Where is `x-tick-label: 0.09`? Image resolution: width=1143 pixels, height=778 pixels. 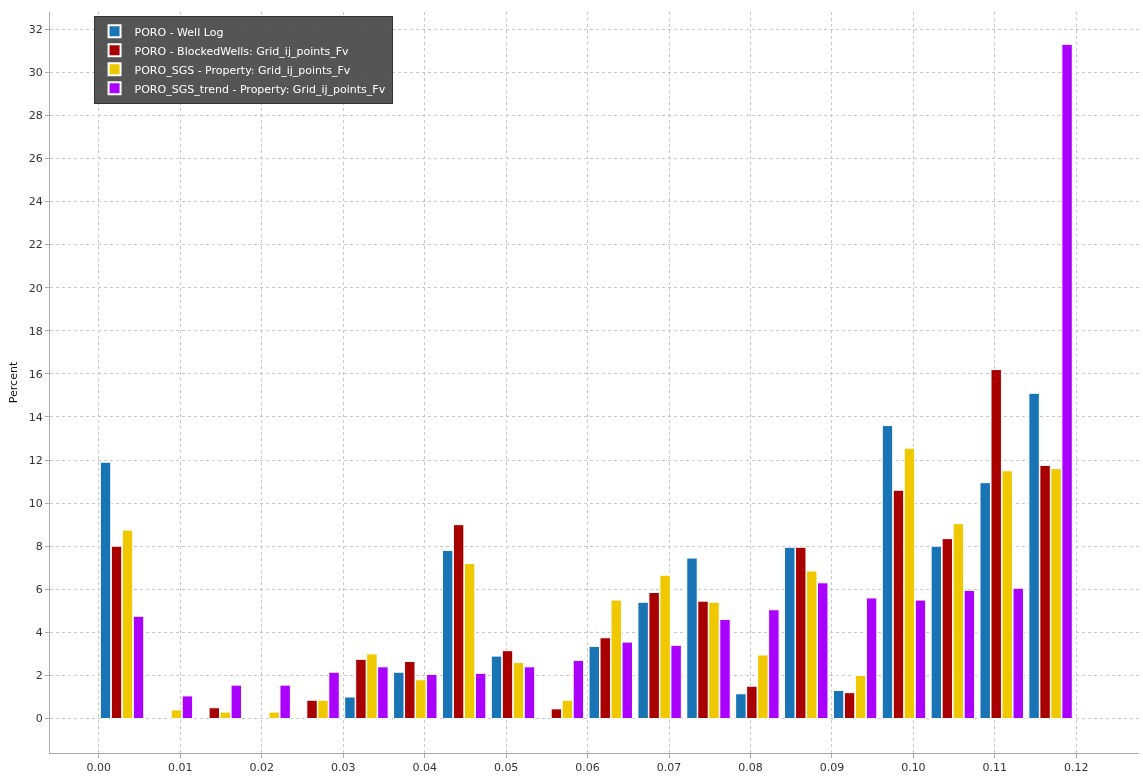 x-tick-label: 0.09 is located at coordinates (832, 768).